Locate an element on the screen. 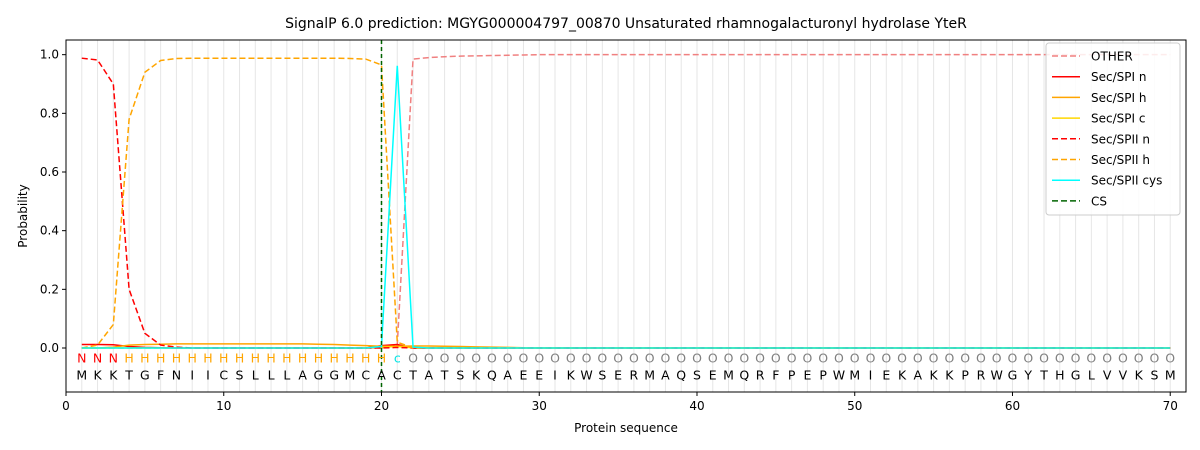  sequence-letter: N is located at coordinates (176, 374).